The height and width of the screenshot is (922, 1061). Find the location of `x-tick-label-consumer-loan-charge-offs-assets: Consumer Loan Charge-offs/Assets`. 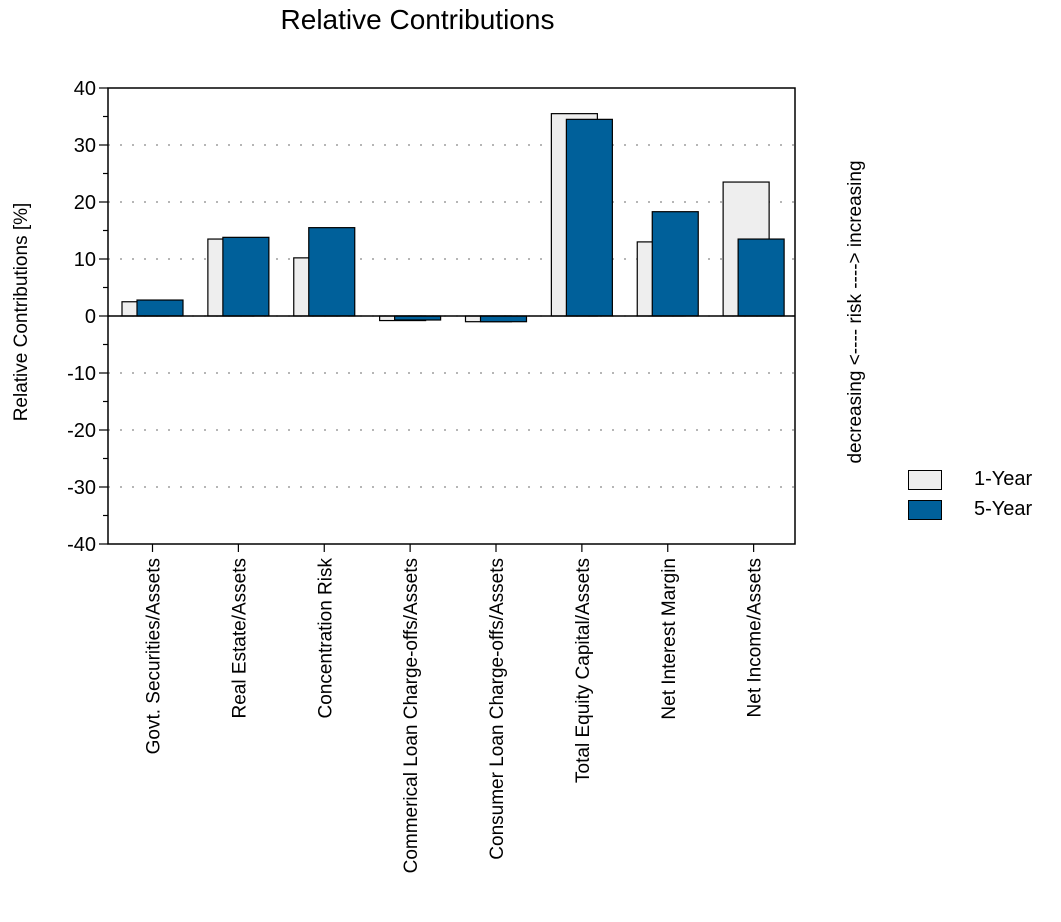

x-tick-label-consumer-loan-charge-offs-assets: Consumer Loan Charge-offs/Assets is located at coordinates (497, 709).